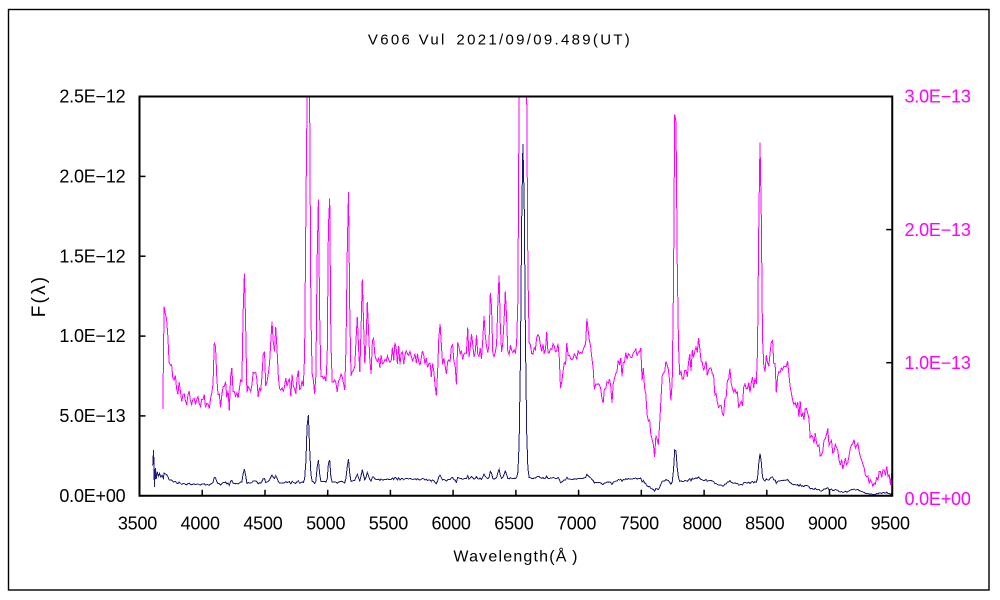 The image size is (1000, 600). Describe the element at coordinates (92, 256) in the screenshot. I see `svg-text: 1.5E−12` at that location.